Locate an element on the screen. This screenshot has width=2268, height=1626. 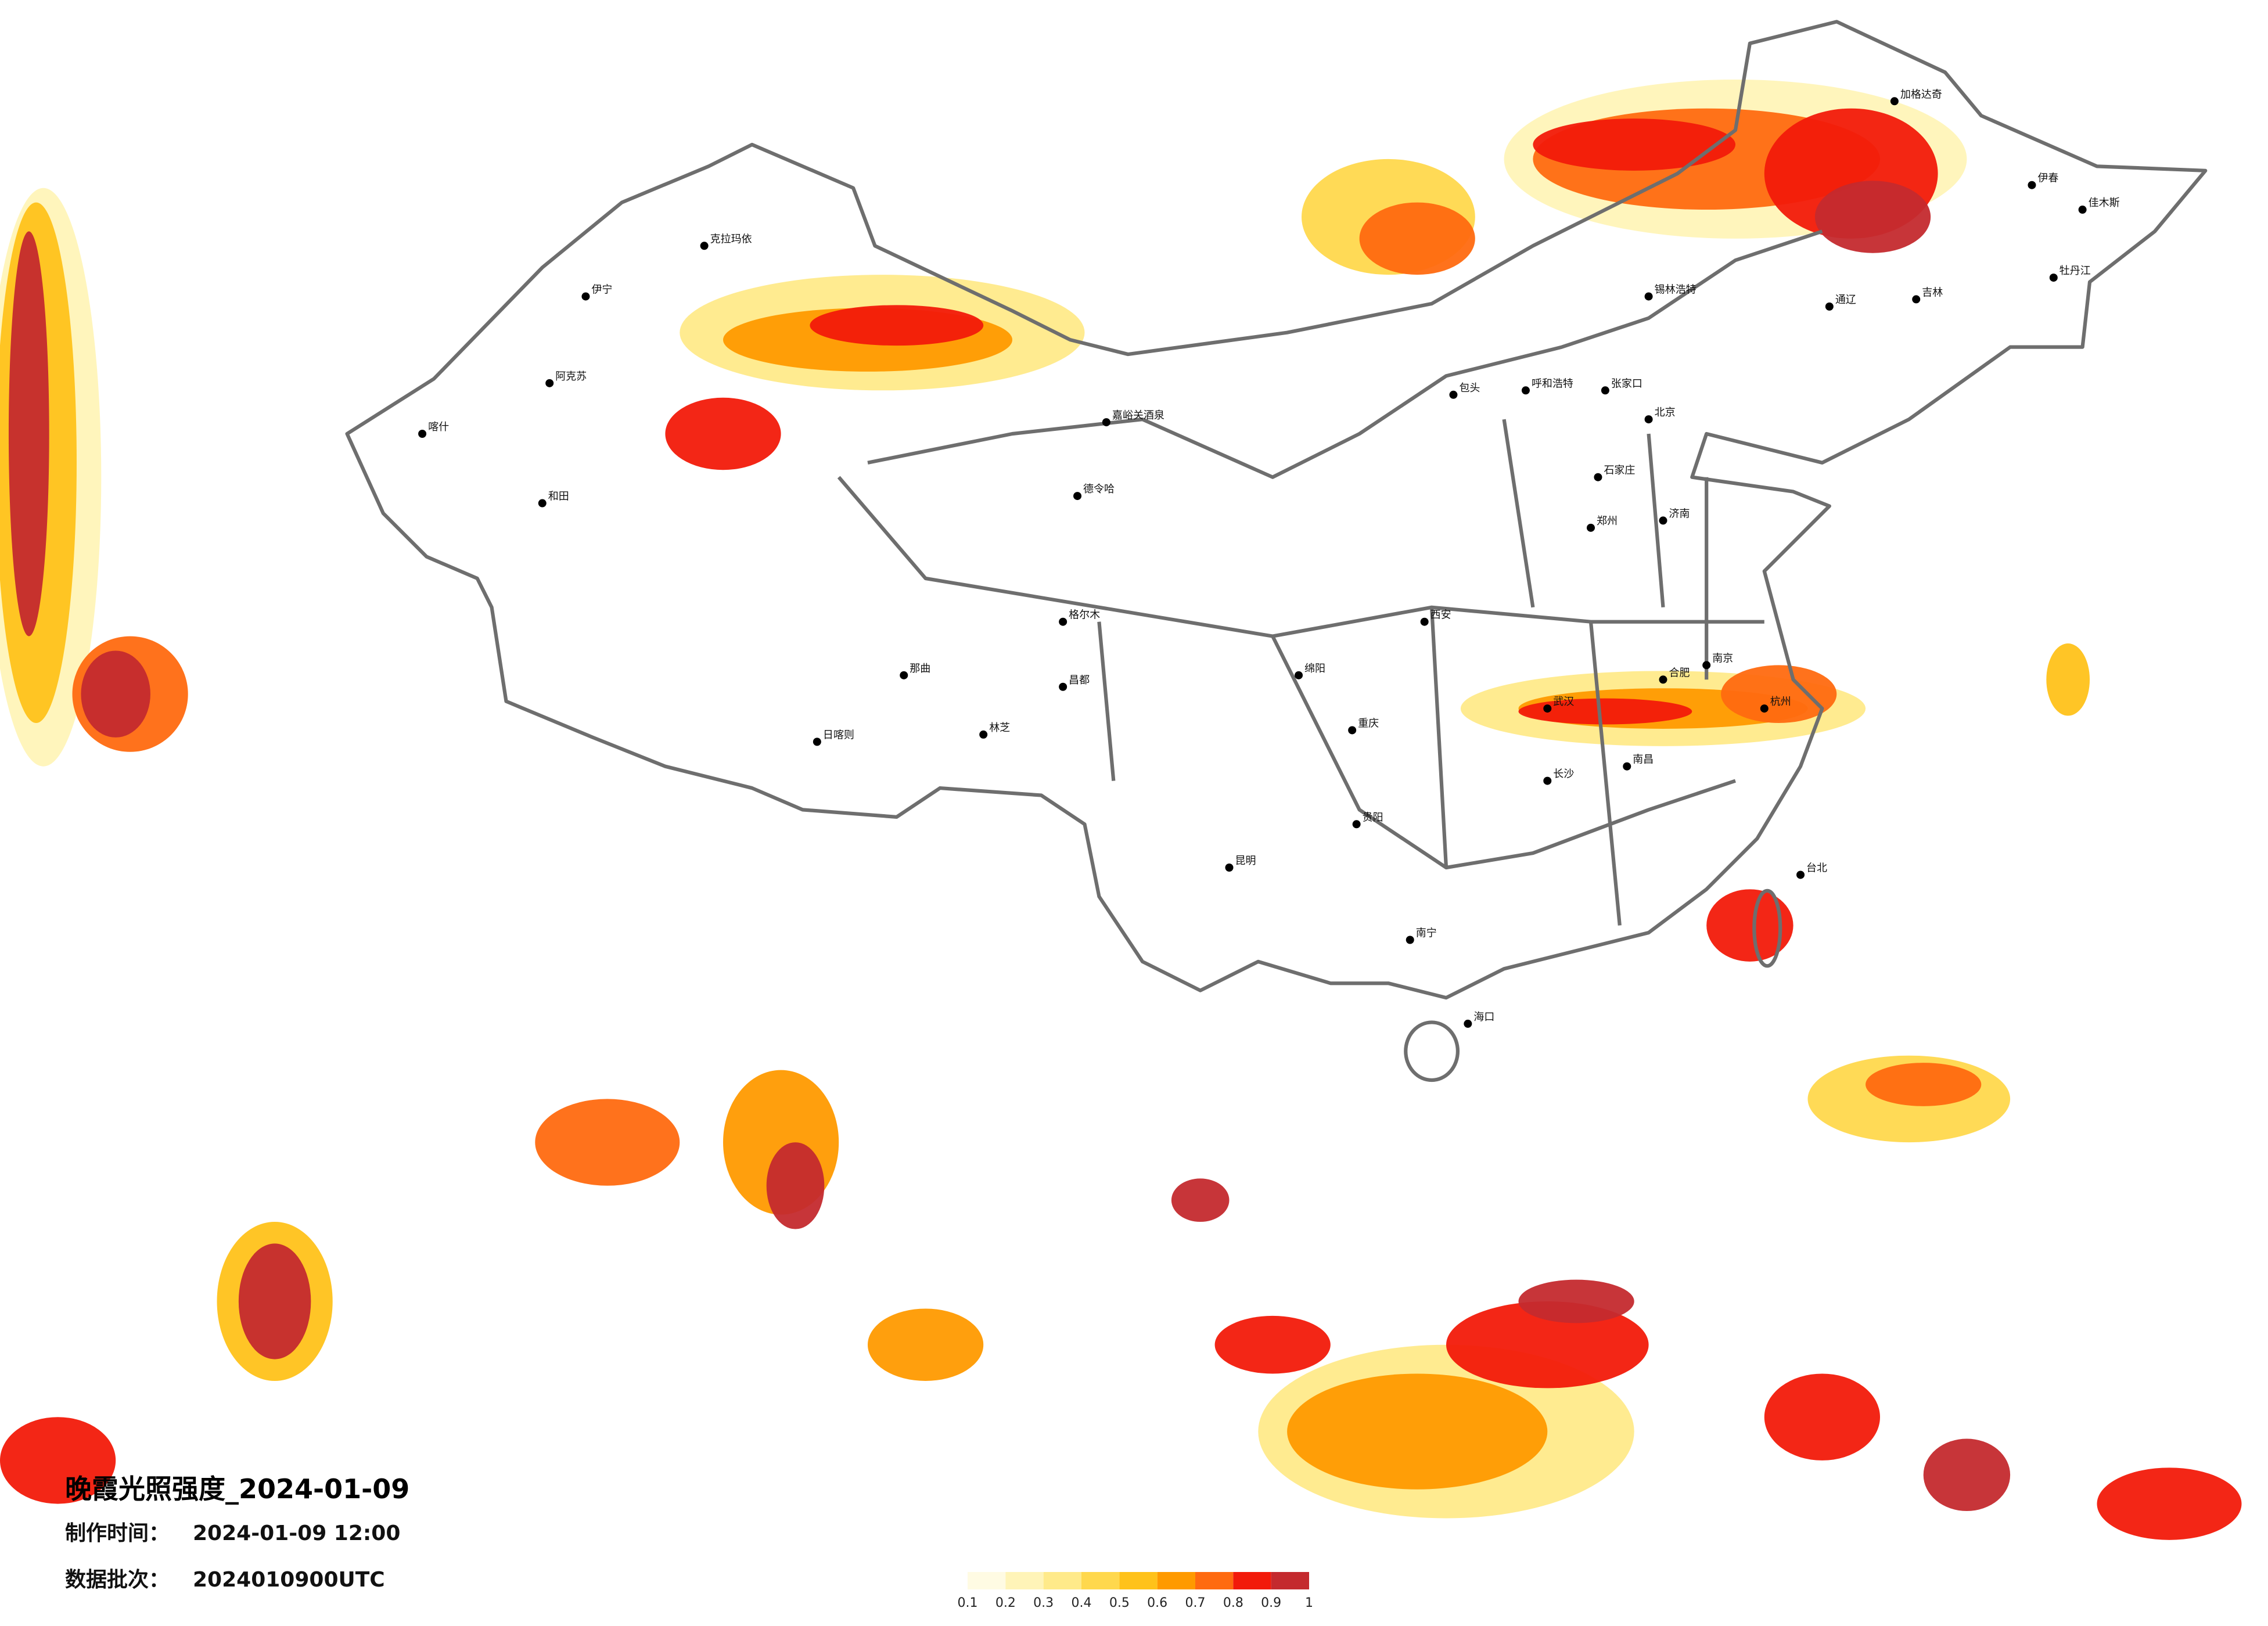
city-label: 济南 is located at coordinates (1679, 514).